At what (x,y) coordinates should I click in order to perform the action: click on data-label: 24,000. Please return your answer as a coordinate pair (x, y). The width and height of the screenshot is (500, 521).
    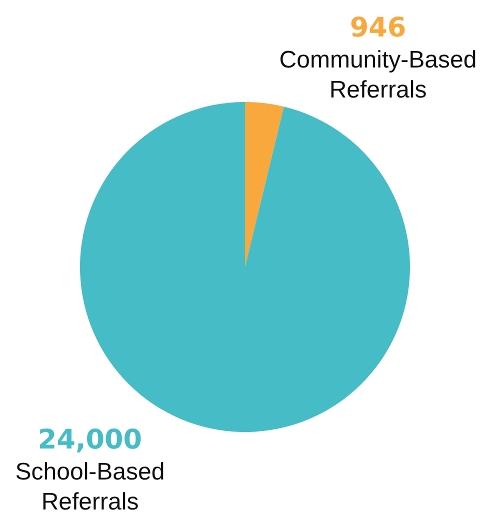
    Looking at the image, I should click on (90, 440).